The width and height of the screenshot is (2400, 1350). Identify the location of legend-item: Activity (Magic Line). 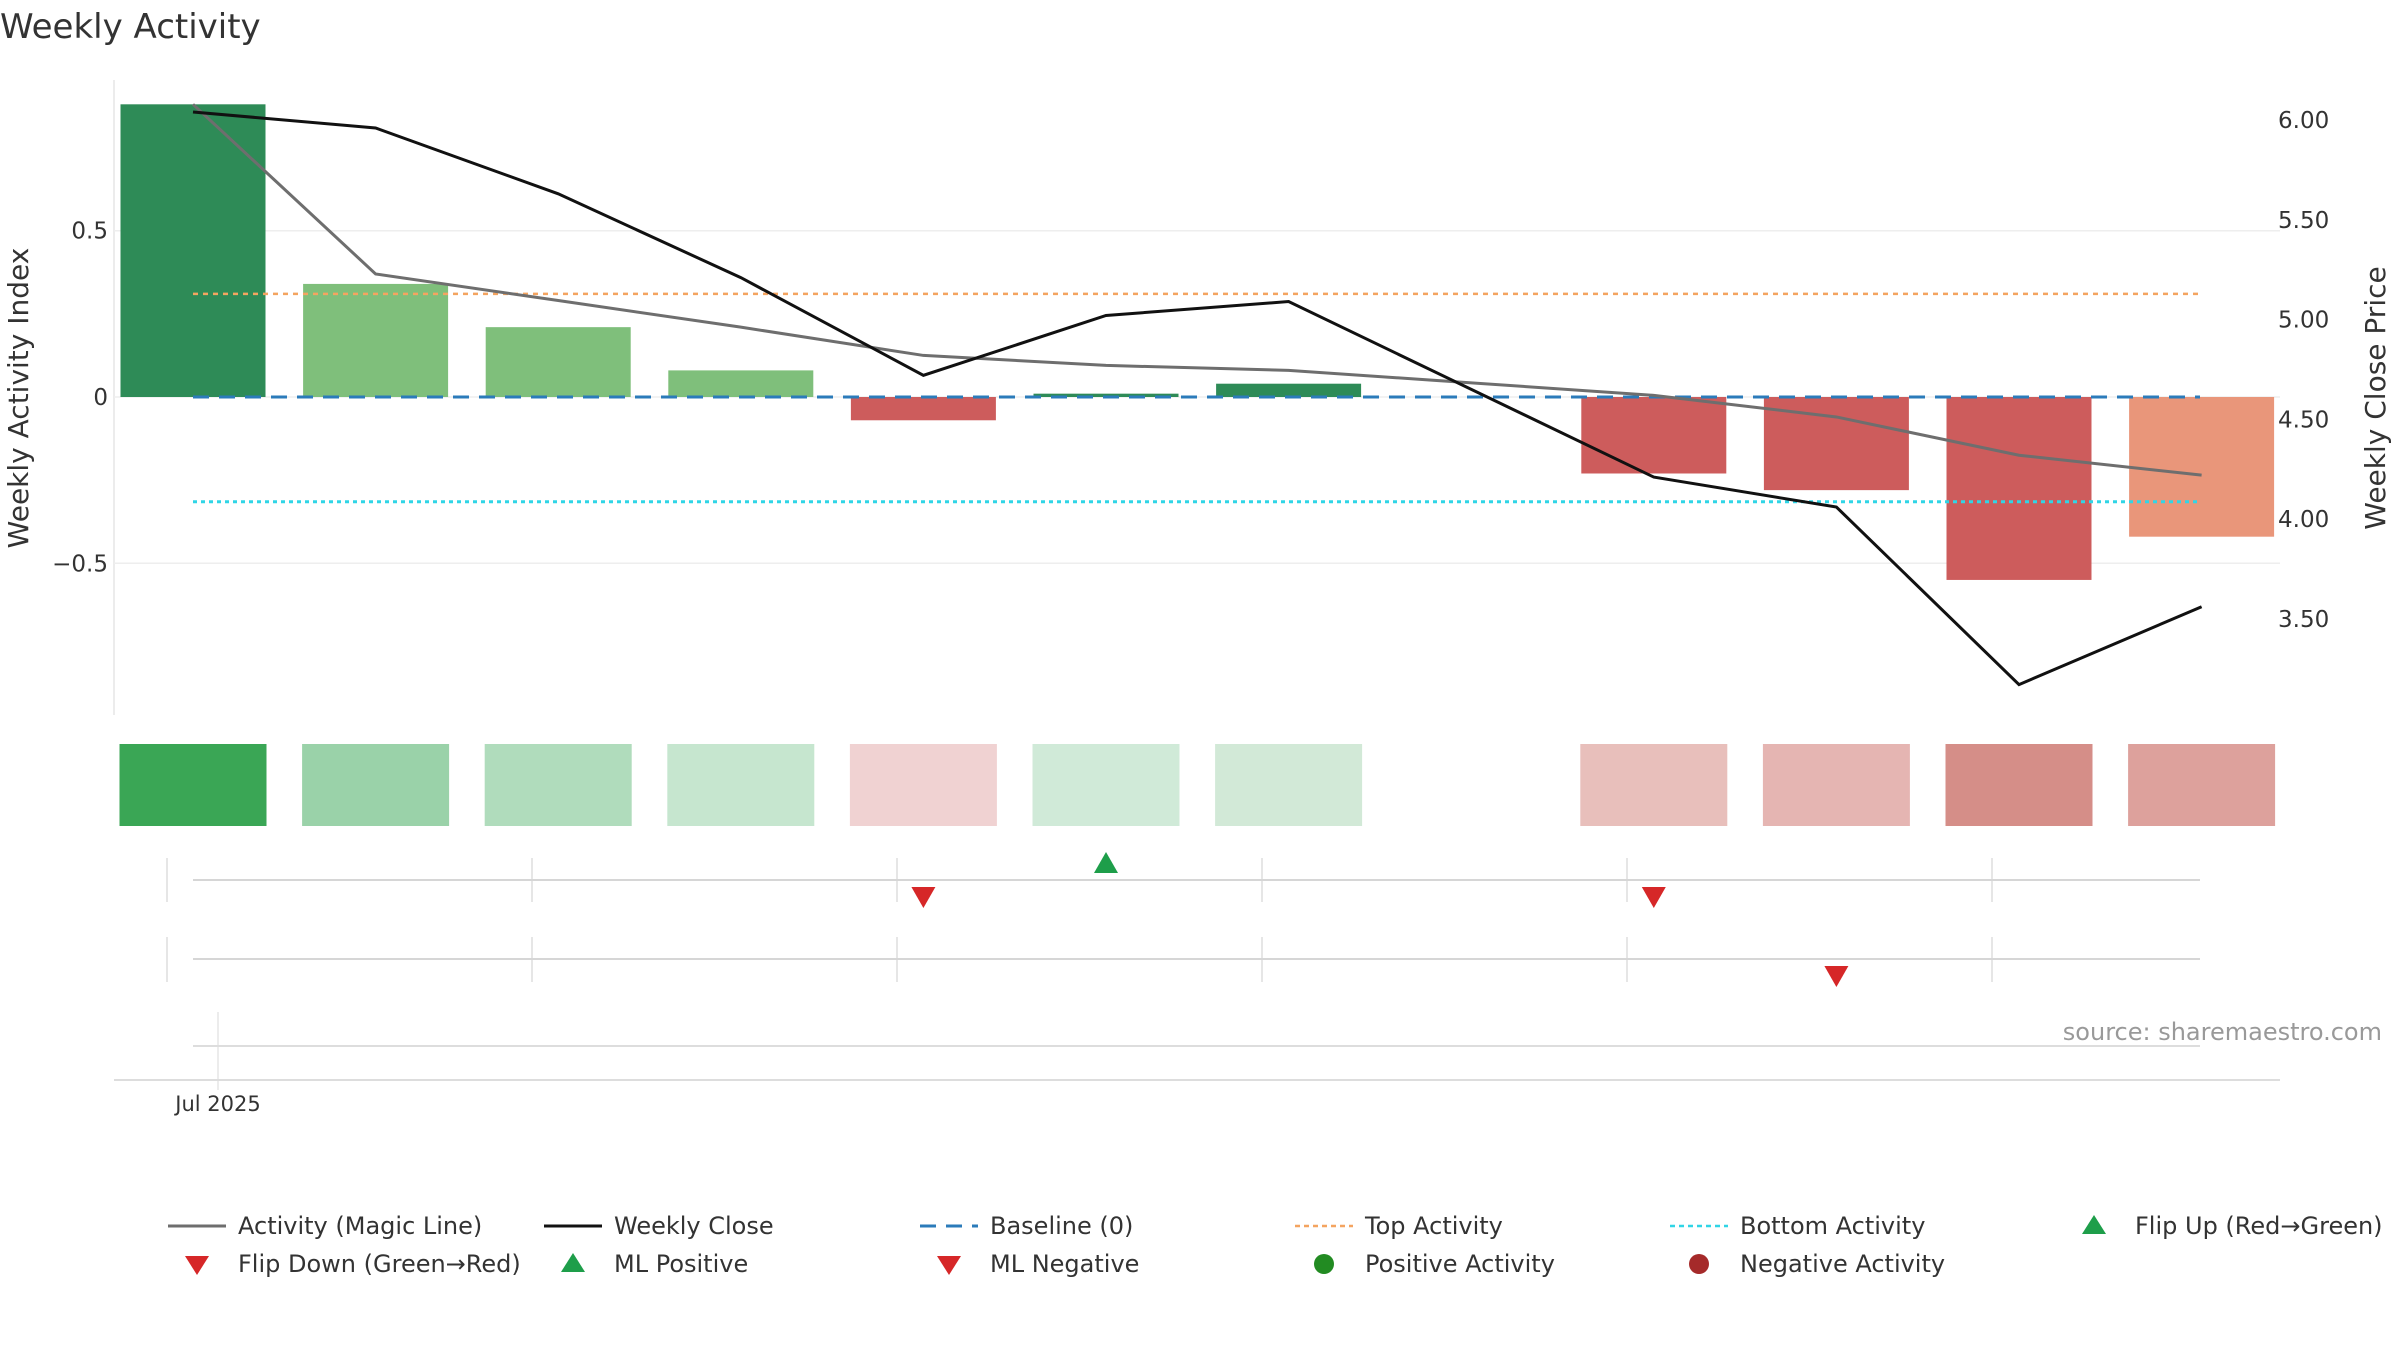
(325, 1226).